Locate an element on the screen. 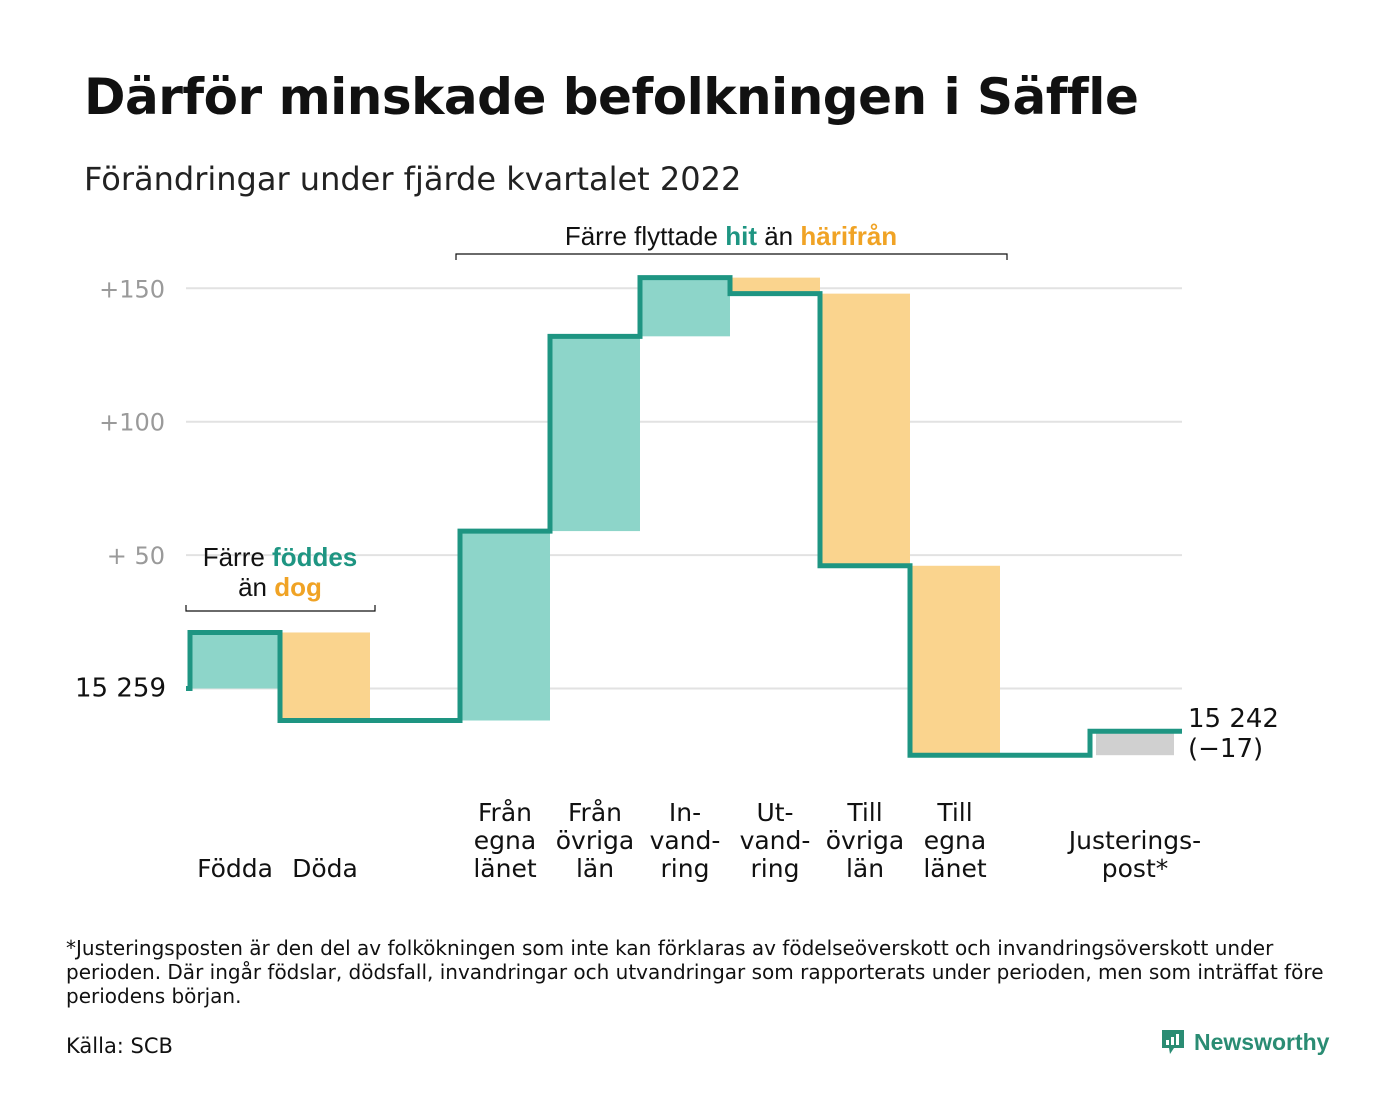 Image resolution: width=1400 pixels, height=1120 pixels. category-label: In- is located at coordinates (685, 812).